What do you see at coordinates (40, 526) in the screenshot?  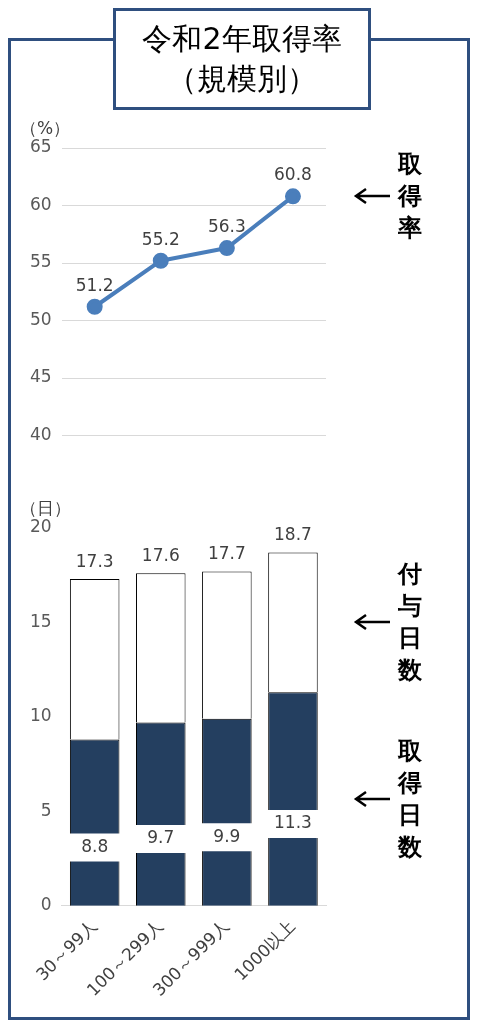 I see `y-tick-label: 20` at bounding box center [40, 526].